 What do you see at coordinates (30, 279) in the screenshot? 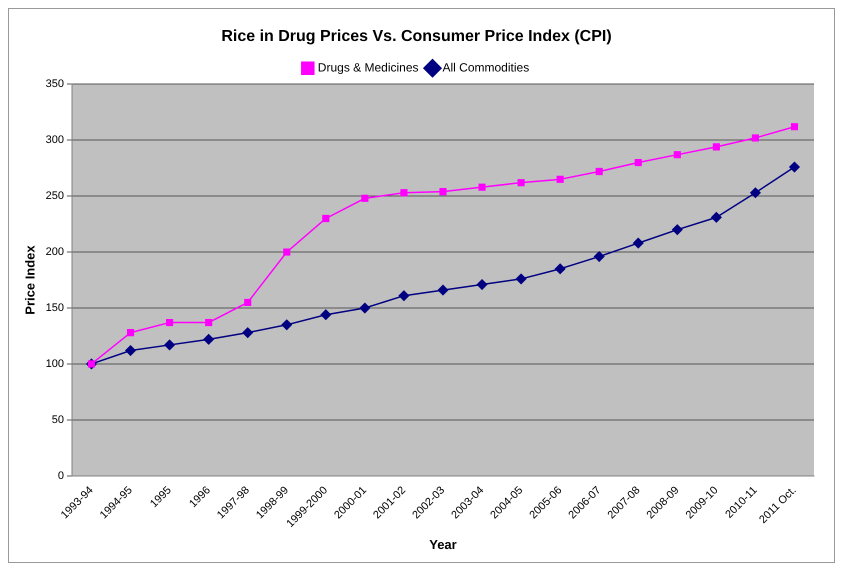
I see `y-axis-title: Price Index` at bounding box center [30, 279].